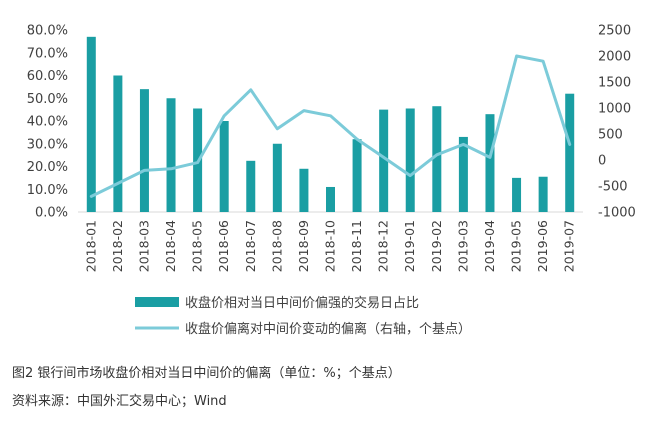 This screenshot has width=662, height=424. What do you see at coordinates (51, 213) in the screenshot?
I see `left-axis-tick-label: 0.0%` at bounding box center [51, 213].